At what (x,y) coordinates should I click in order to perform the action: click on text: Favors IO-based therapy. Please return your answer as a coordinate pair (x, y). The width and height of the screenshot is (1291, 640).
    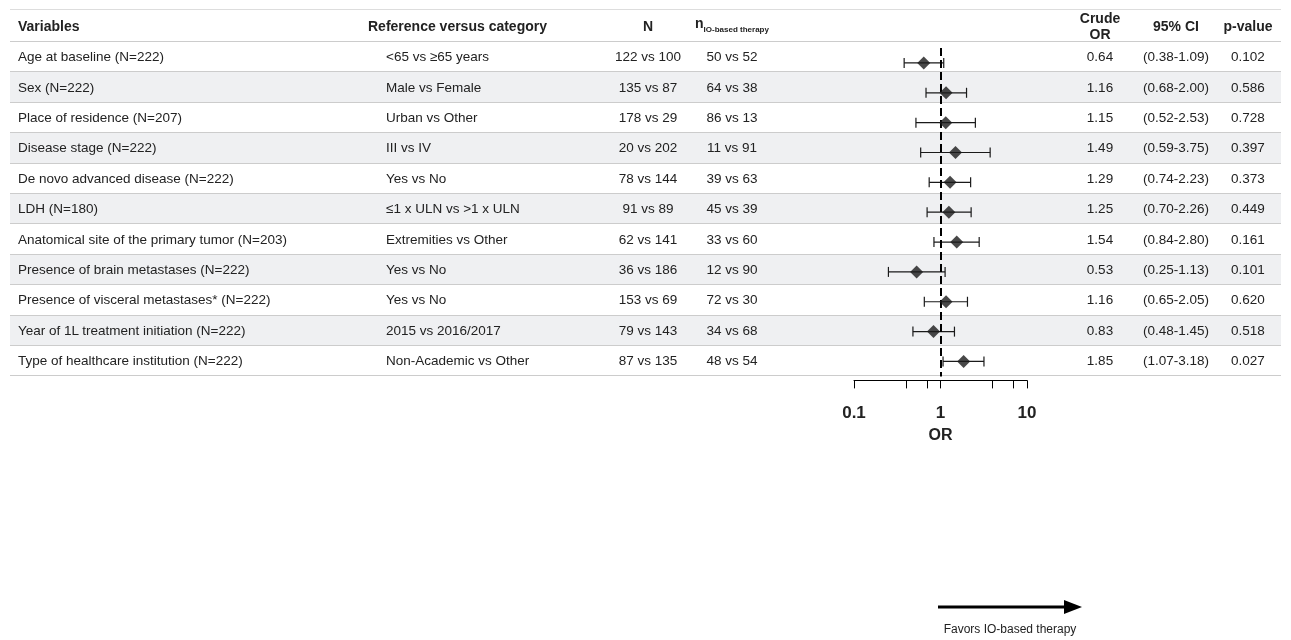
    Looking at the image, I should click on (1010, 629).